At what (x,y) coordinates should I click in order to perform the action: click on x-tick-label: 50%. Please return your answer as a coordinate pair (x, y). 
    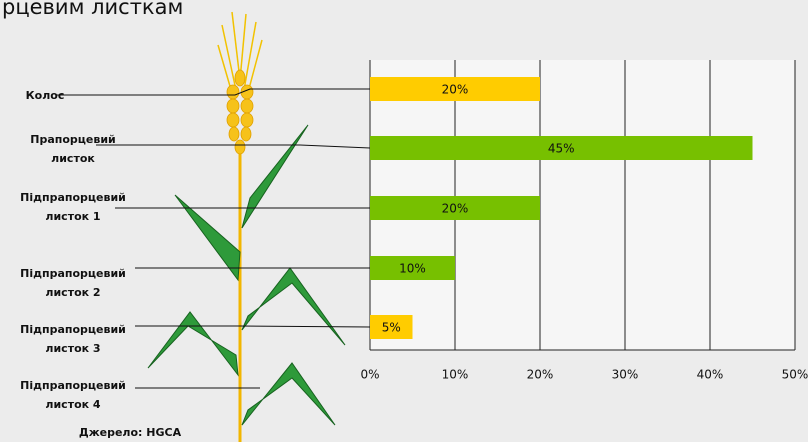
    Looking at the image, I should click on (795, 375).